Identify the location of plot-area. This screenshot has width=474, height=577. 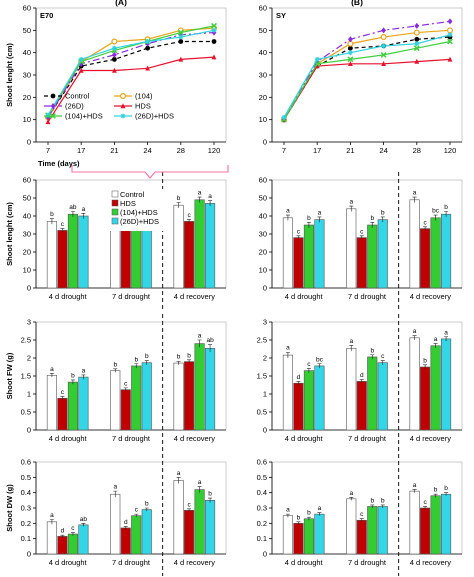
(131, 75).